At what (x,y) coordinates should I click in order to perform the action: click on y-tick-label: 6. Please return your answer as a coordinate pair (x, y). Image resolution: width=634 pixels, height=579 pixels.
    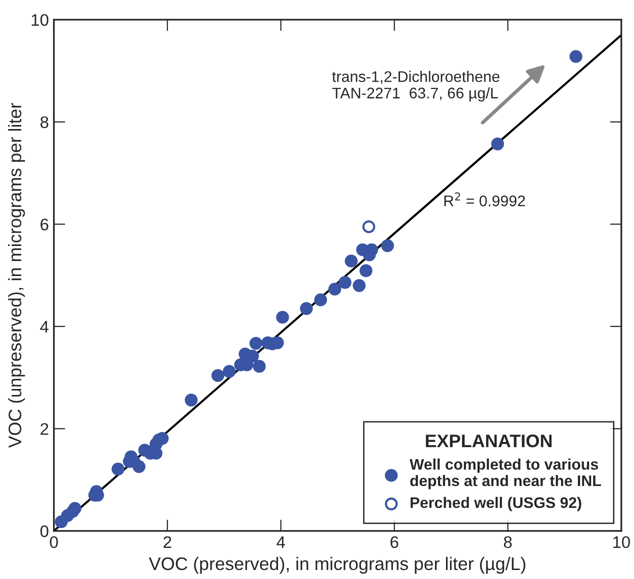
    Looking at the image, I should click on (44, 224).